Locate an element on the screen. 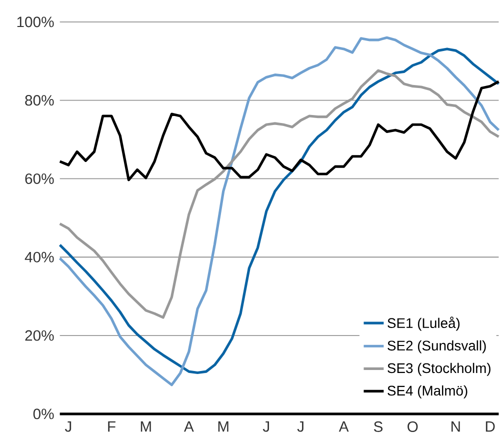 The width and height of the screenshot is (500, 440). x-tick-label: D is located at coordinates (490, 426).